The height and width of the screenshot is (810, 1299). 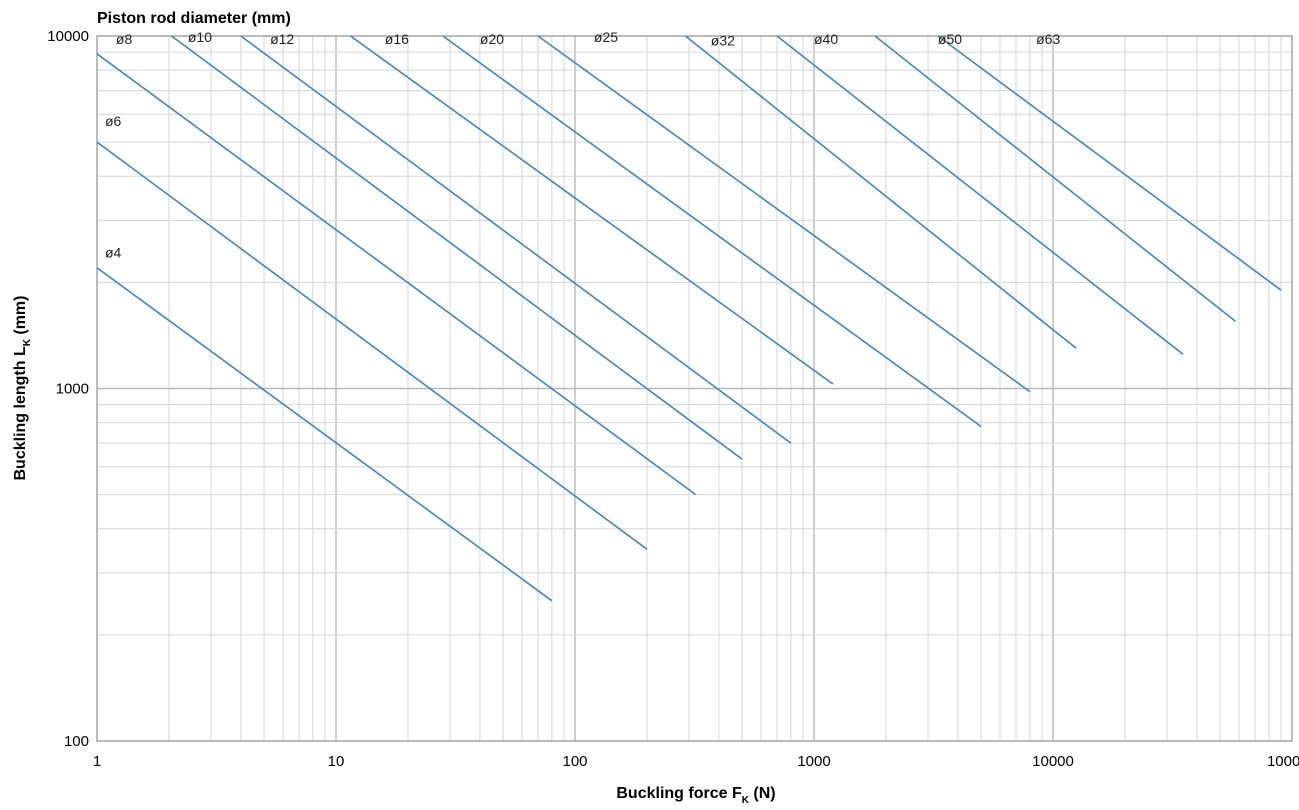 What do you see at coordinates (723, 40) in the screenshot?
I see `series-label-9: ø32` at bounding box center [723, 40].